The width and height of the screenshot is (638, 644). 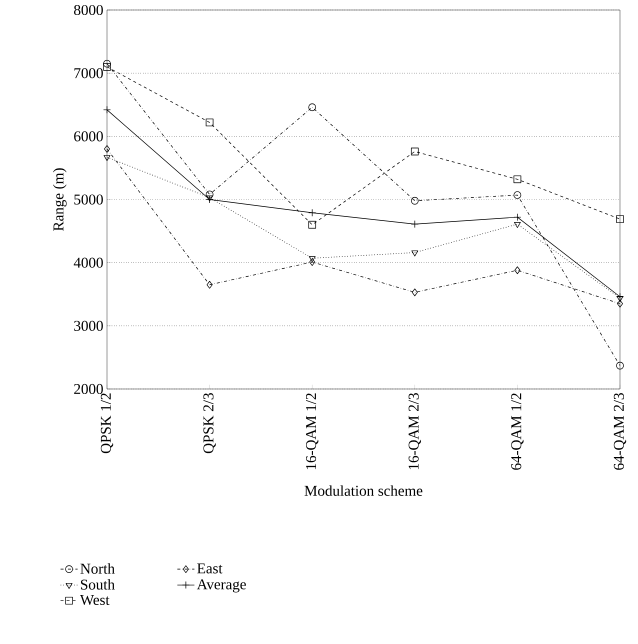 What do you see at coordinates (97, 568) in the screenshot?
I see `legend-label: North` at bounding box center [97, 568].